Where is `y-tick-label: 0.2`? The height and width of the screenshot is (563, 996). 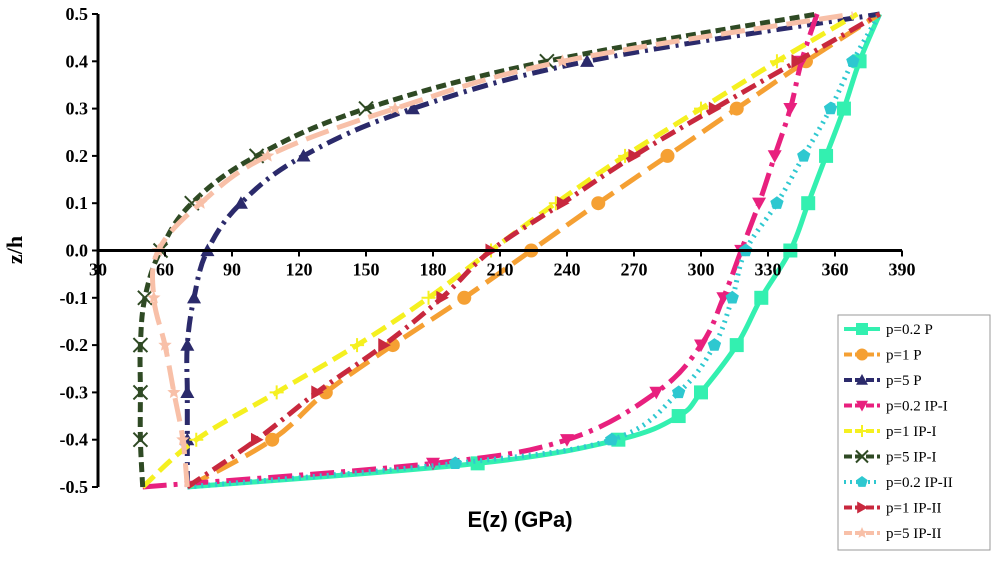
y-tick-label: 0.2 is located at coordinates (77, 156).